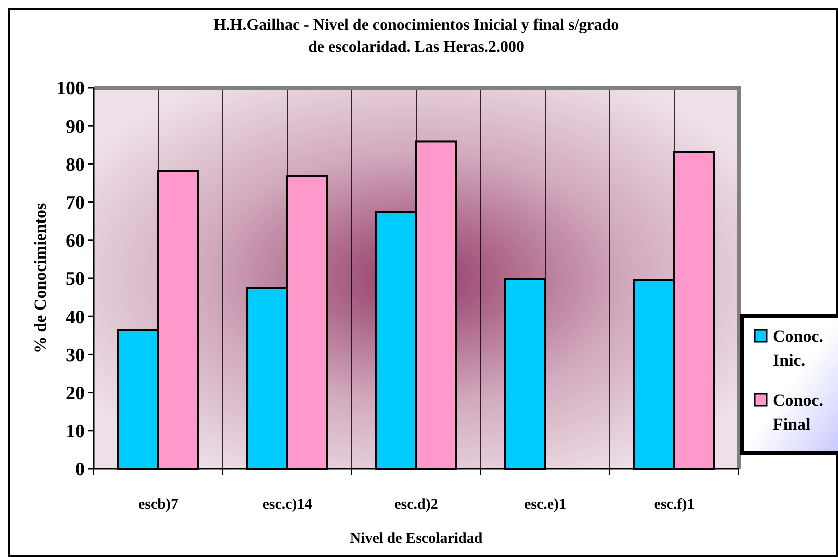 The height and width of the screenshot is (557, 838). What do you see at coordinates (545, 505) in the screenshot?
I see `x-tick-label: esc.e)1` at bounding box center [545, 505].